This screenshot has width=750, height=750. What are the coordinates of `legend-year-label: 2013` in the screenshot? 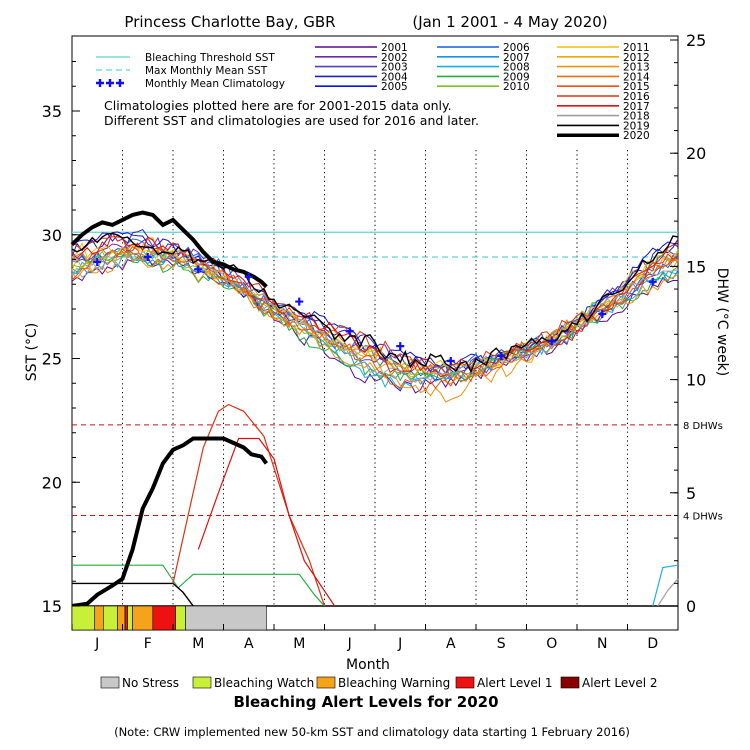 It's located at (636, 68).